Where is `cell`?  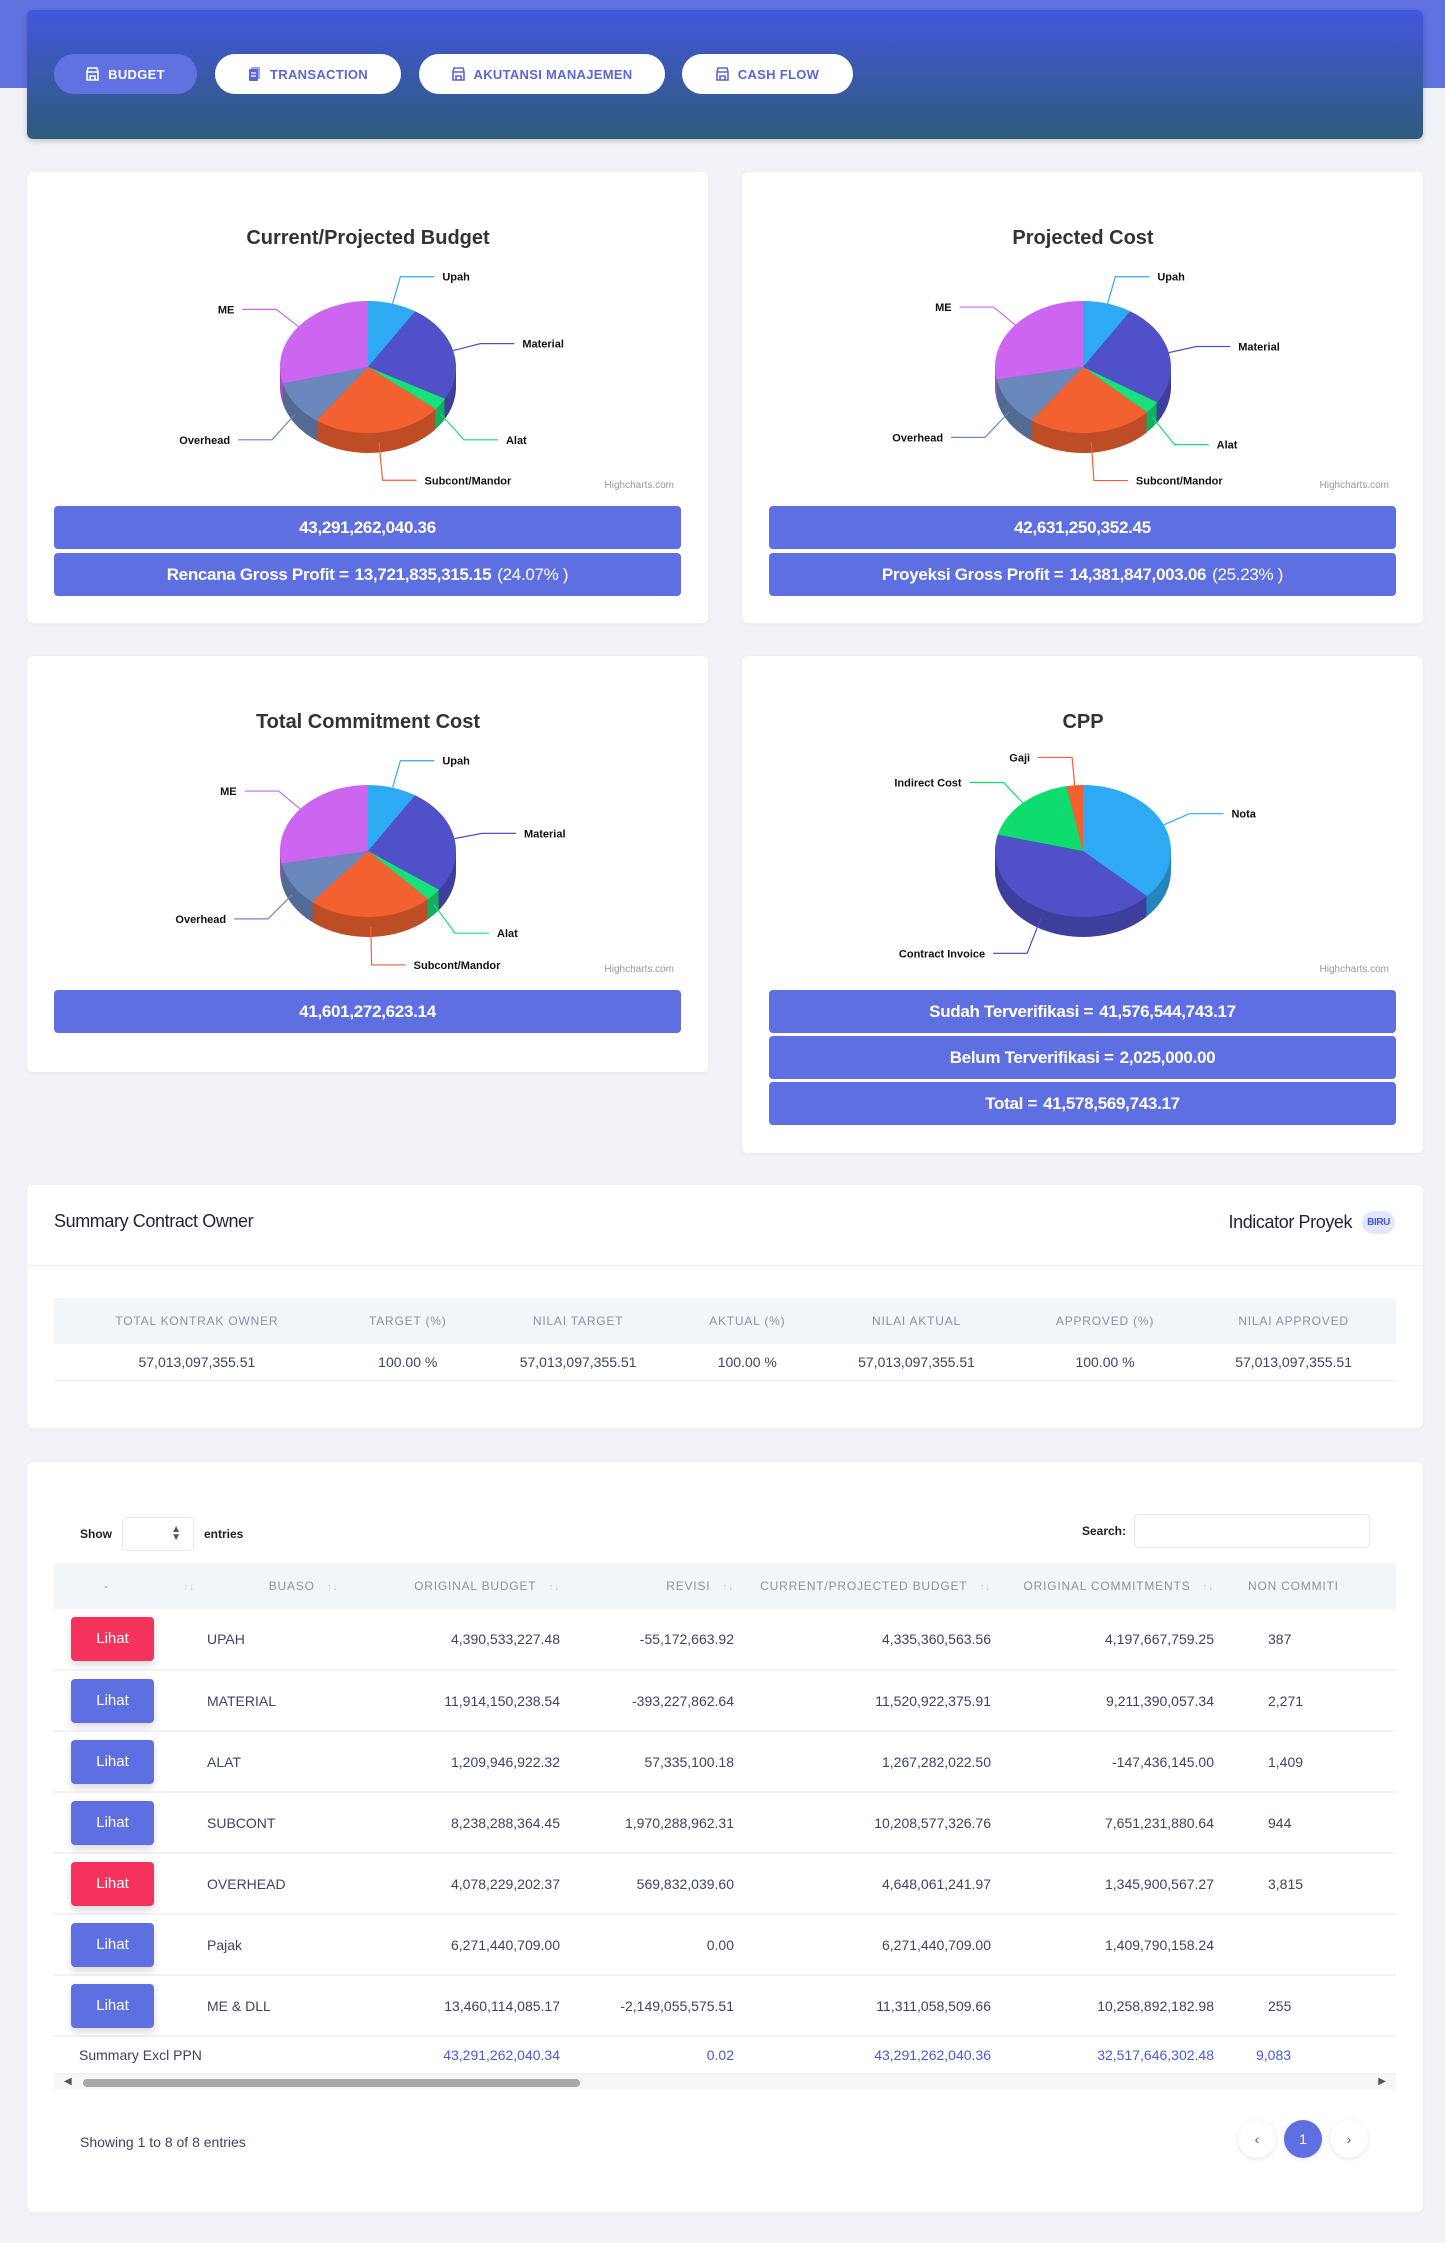
cell is located at coordinates (1312, 1945).